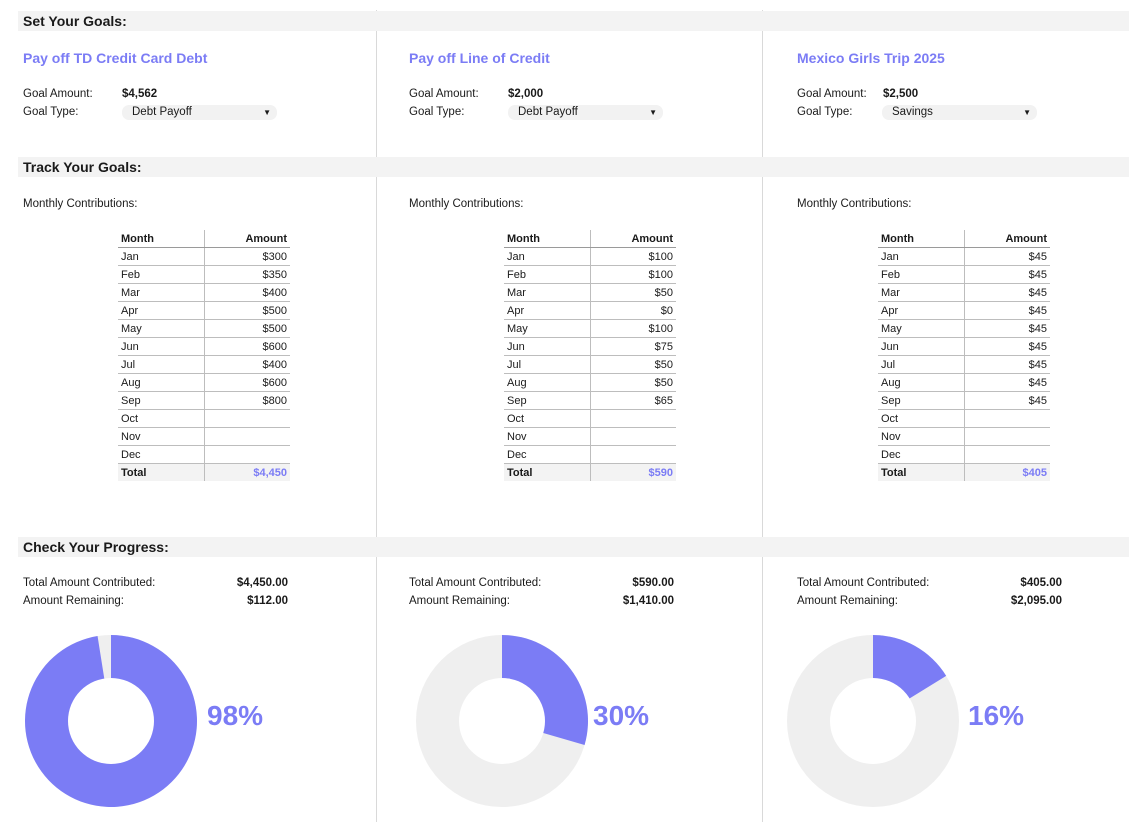 This screenshot has height=822, width=1129. What do you see at coordinates (161, 256) in the screenshot?
I see `month-cell: Jan` at bounding box center [161, 256].